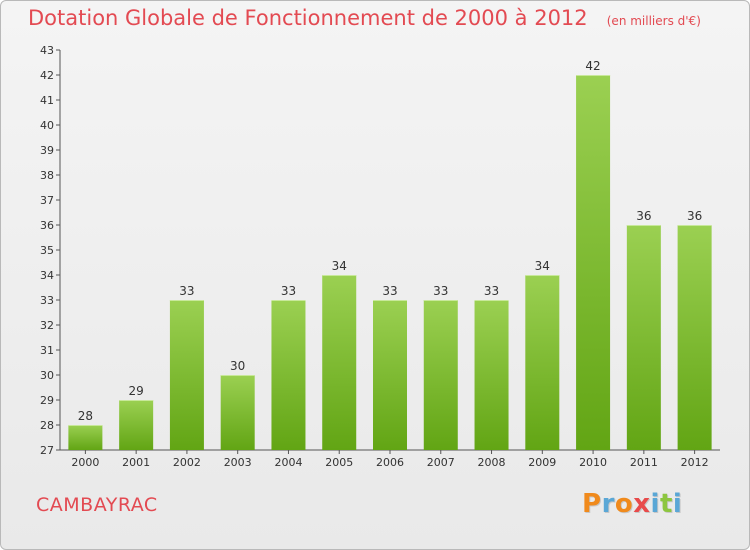  Describe the element at coordinates (47, 200) in the screenshot. I see `y-tick-label: 37` at that location.